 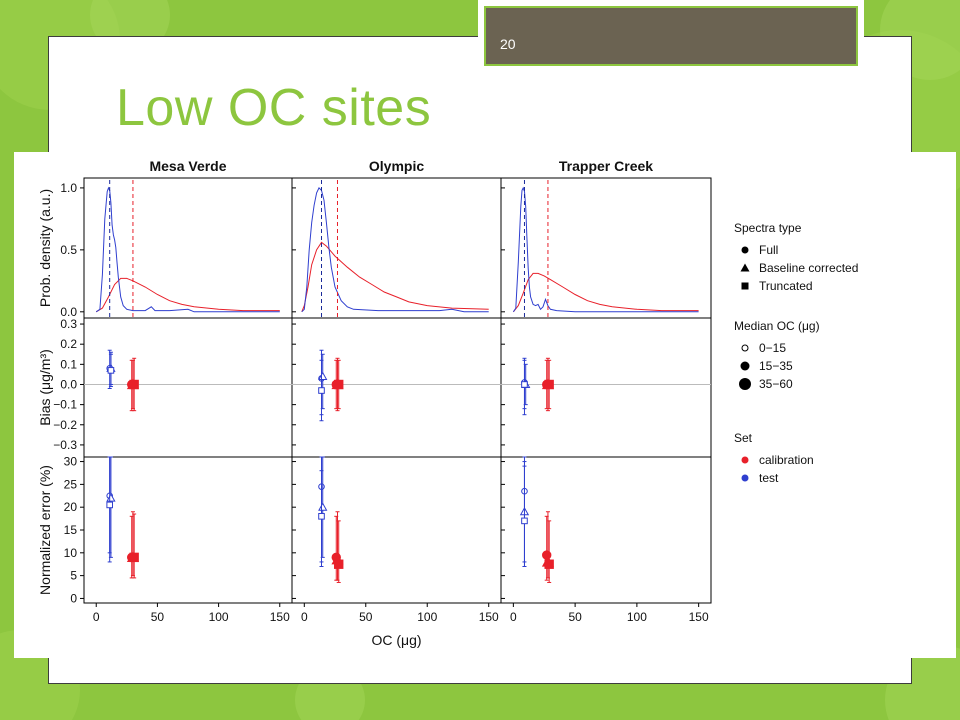 I want to click on legend-title: Set, so click(x=743, y=438).